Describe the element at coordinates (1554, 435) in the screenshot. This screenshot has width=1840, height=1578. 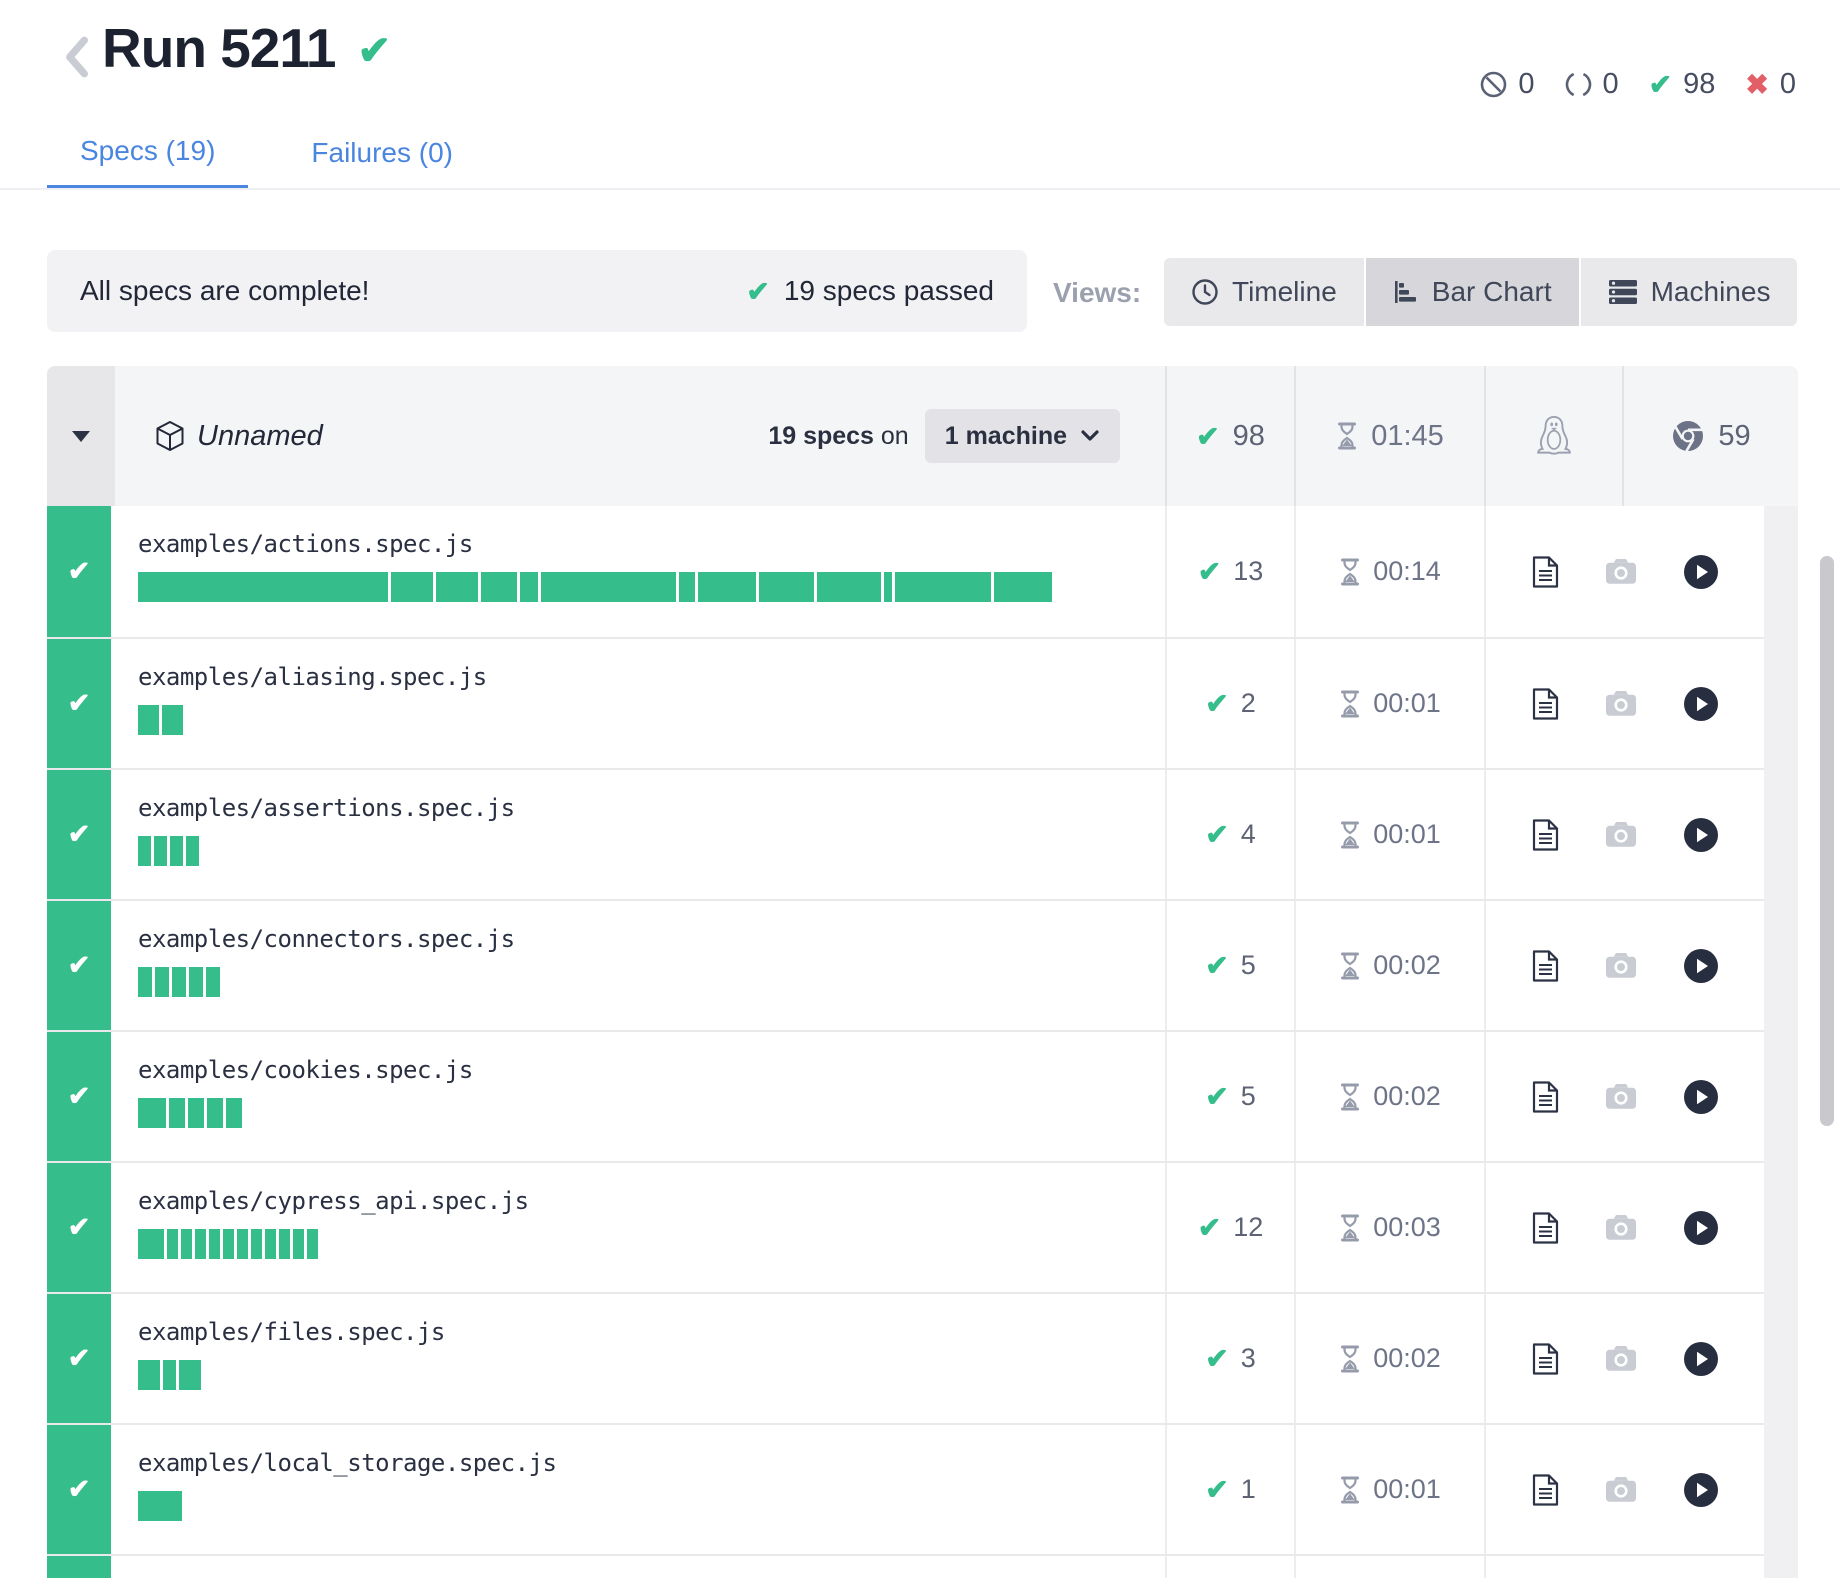
I see `linux-icon` at that location.